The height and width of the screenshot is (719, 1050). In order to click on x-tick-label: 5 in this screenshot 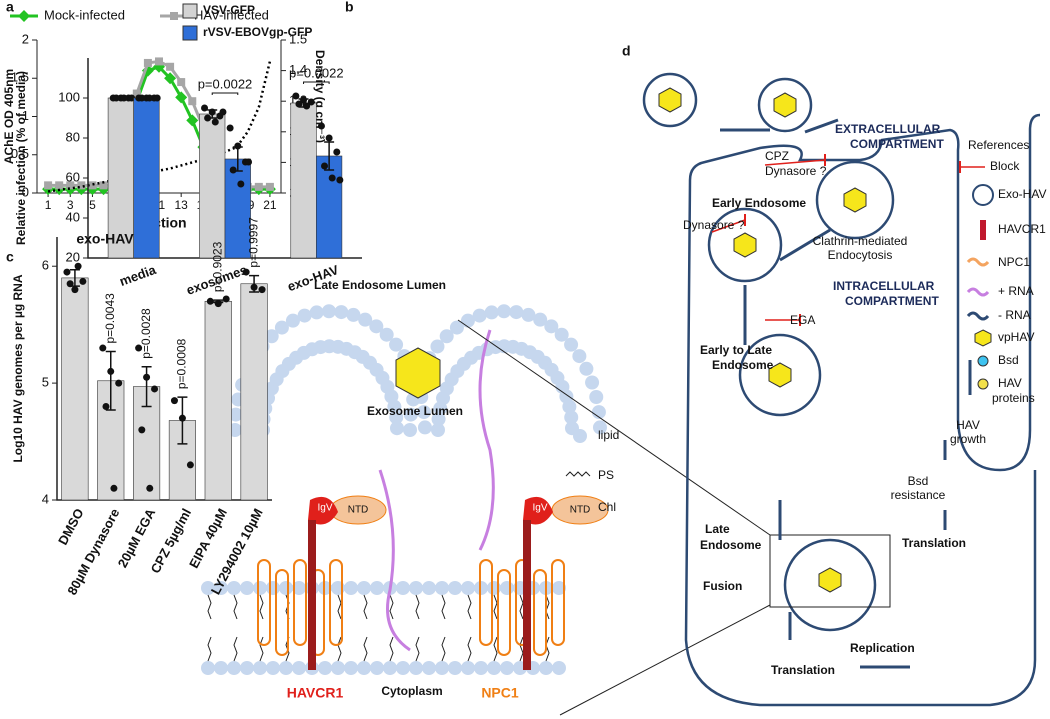, I will do `click(92, 205)`.